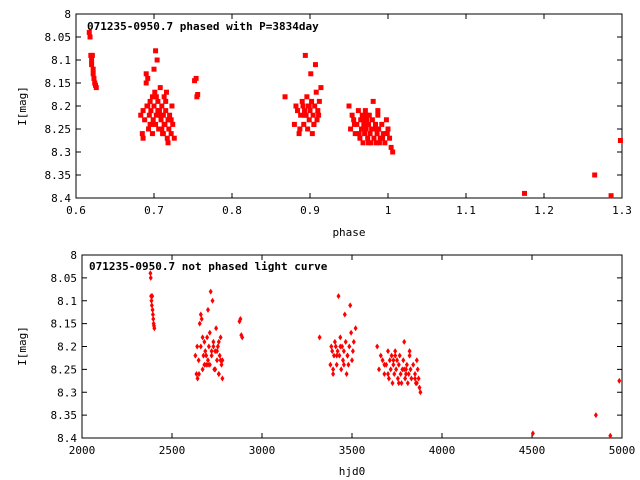 The height and width of the screenshot is (480, 640). I want to click on x-tick-label: 0.9, so click(310, 210).